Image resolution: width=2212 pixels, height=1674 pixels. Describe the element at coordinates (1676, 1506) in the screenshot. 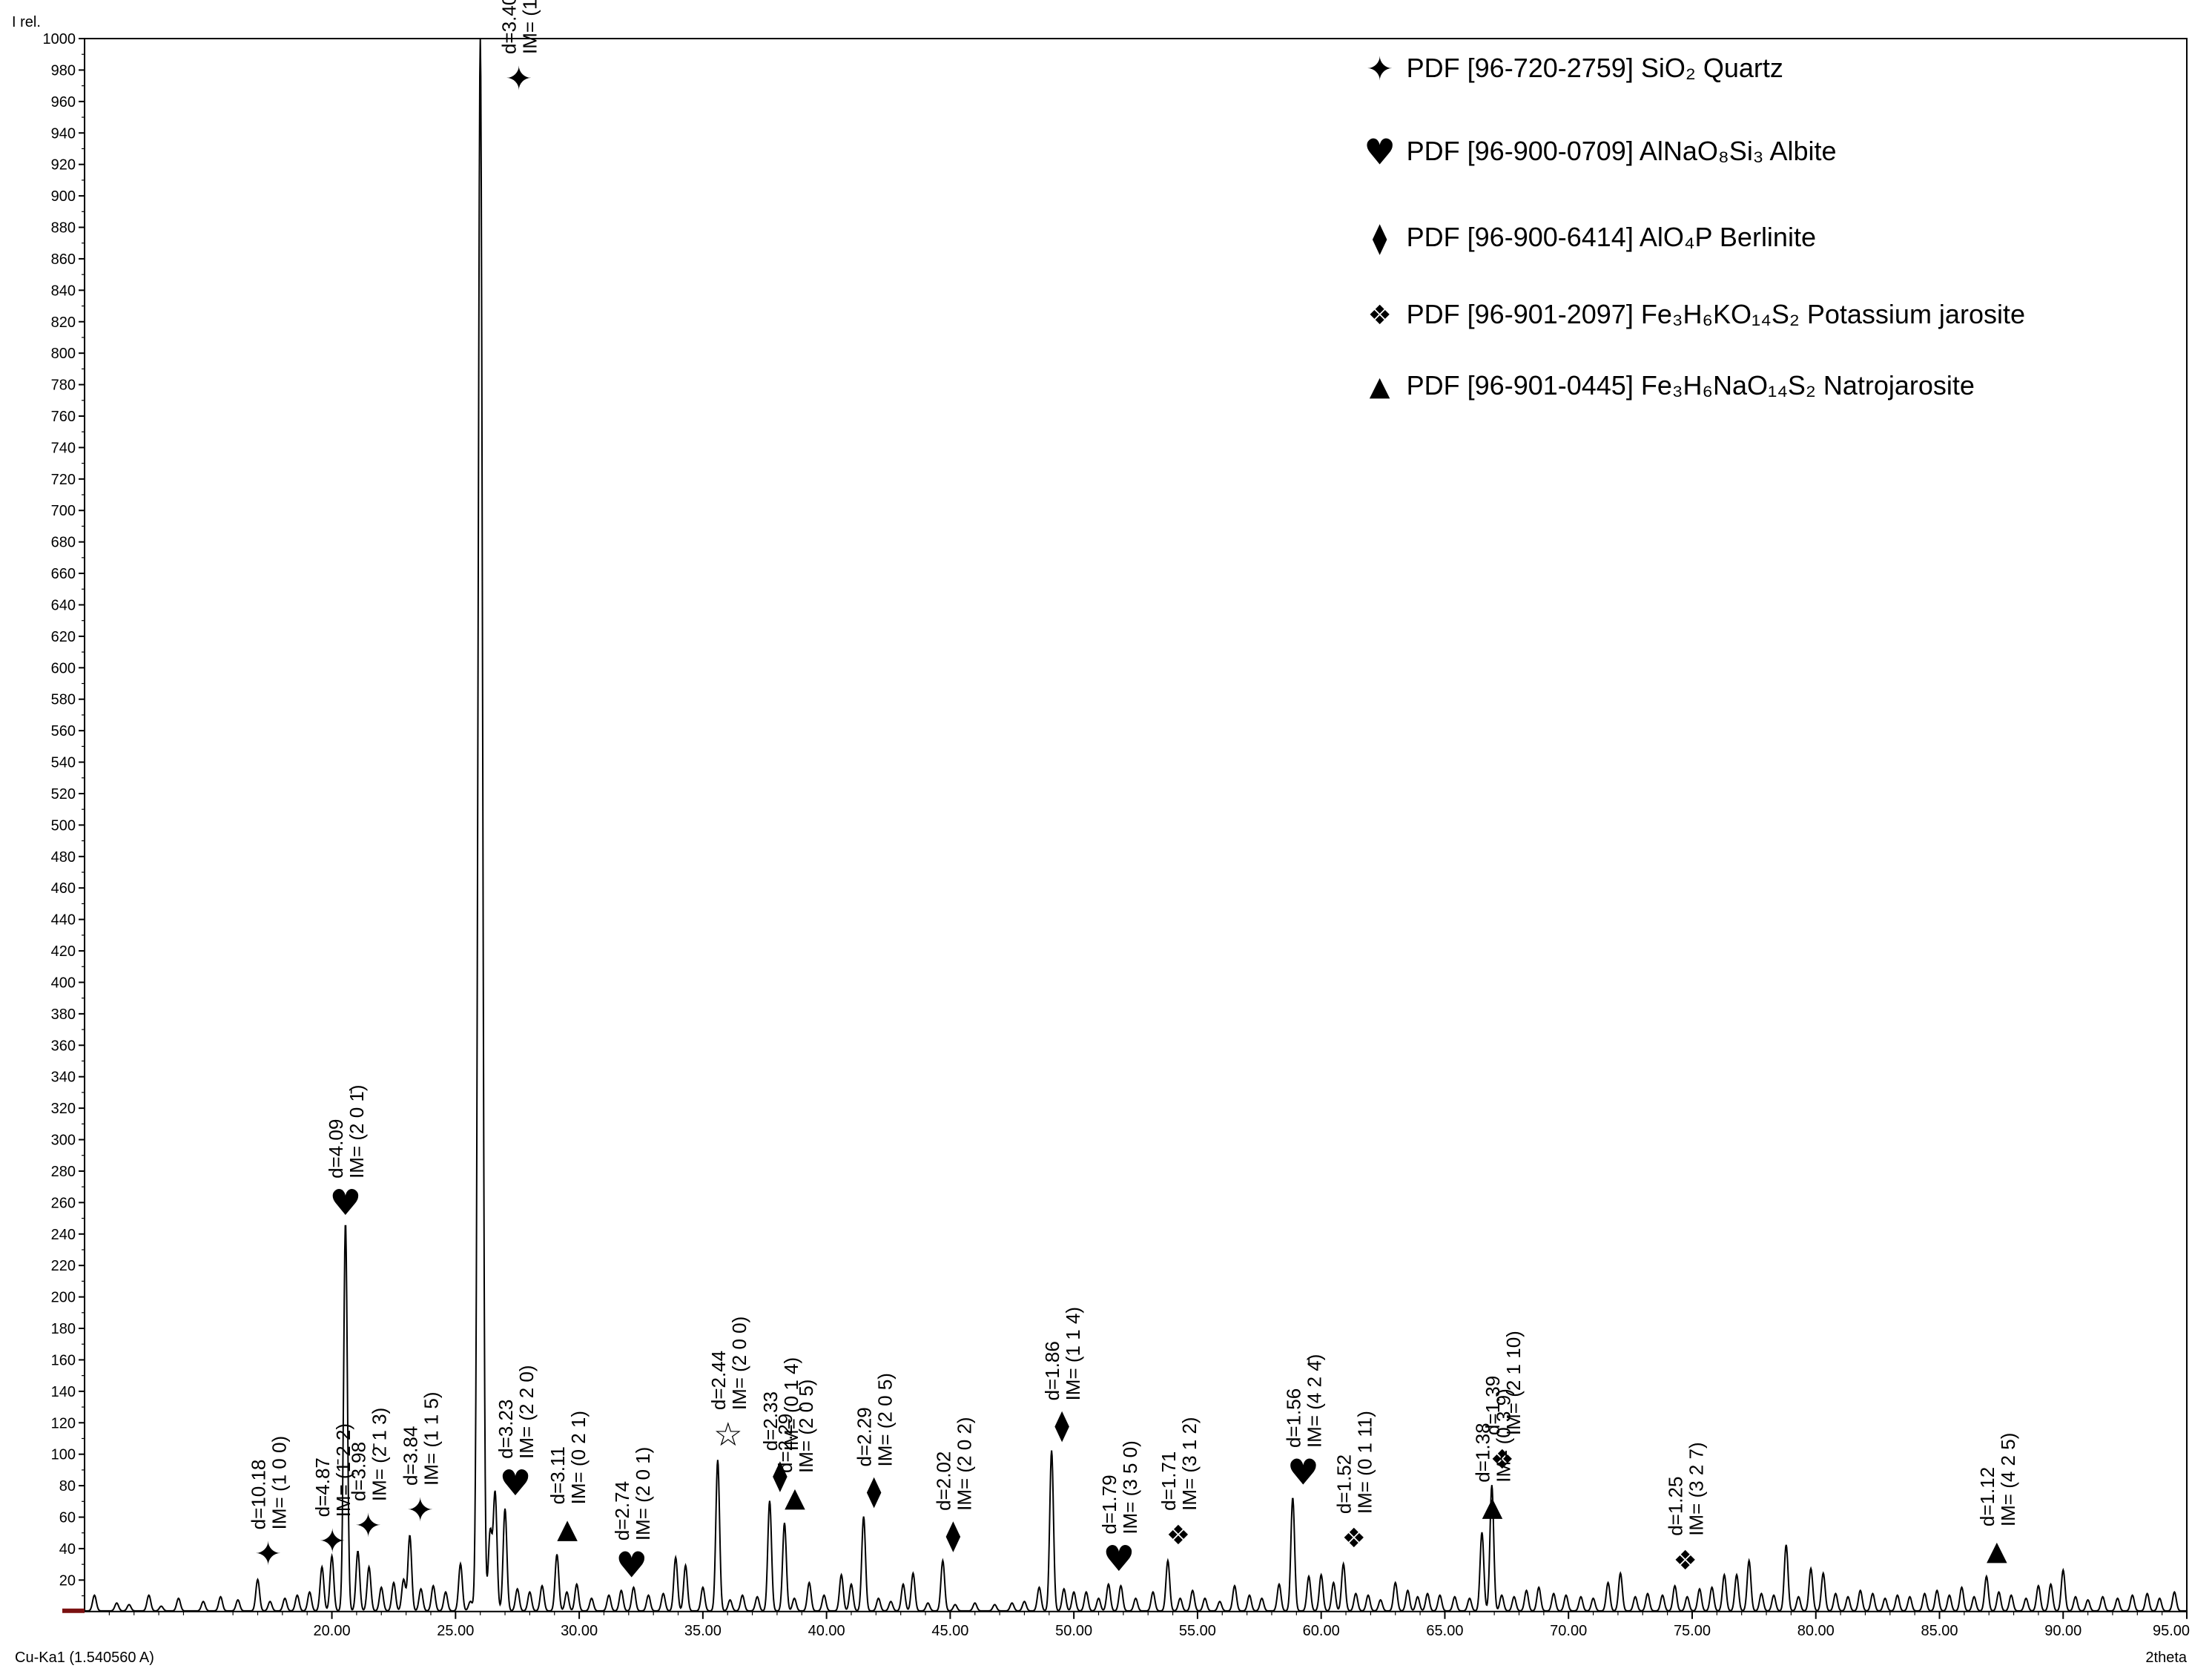

I see `peak-d-label: d=1.25` at that location.